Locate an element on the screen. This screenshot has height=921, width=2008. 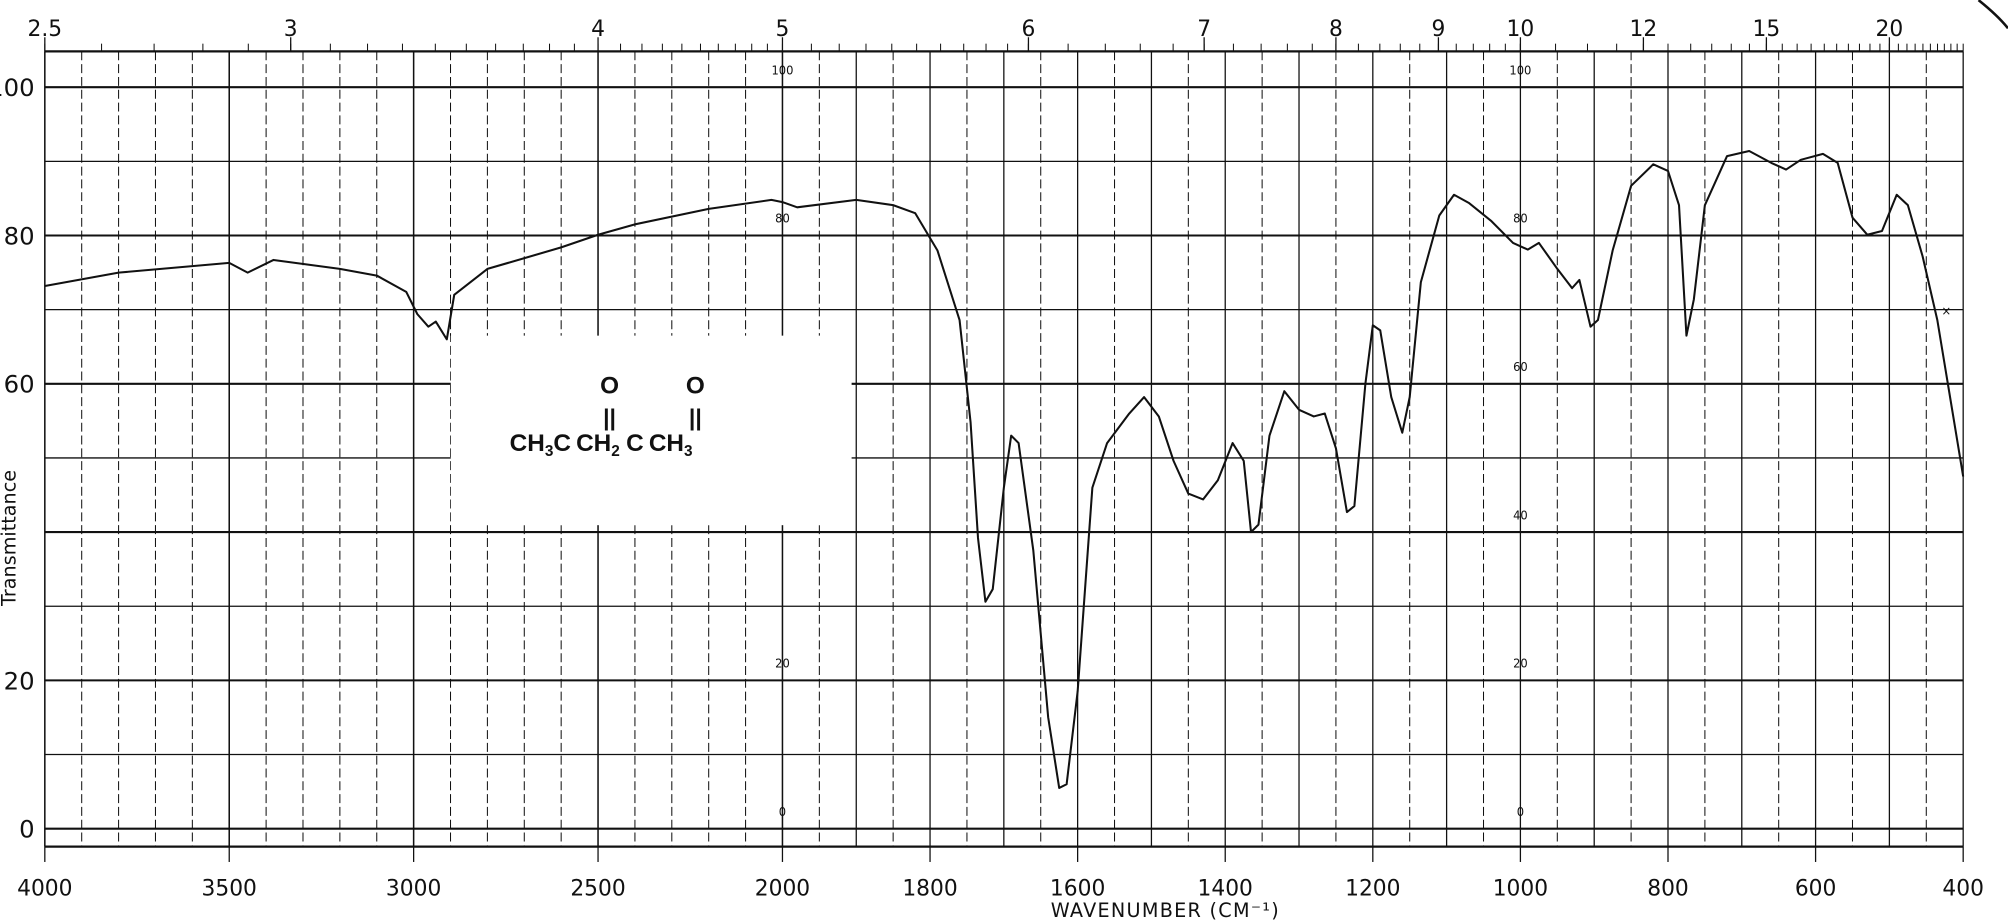
micron-tick-label: 2.5 is located at coordinates (45, 29).